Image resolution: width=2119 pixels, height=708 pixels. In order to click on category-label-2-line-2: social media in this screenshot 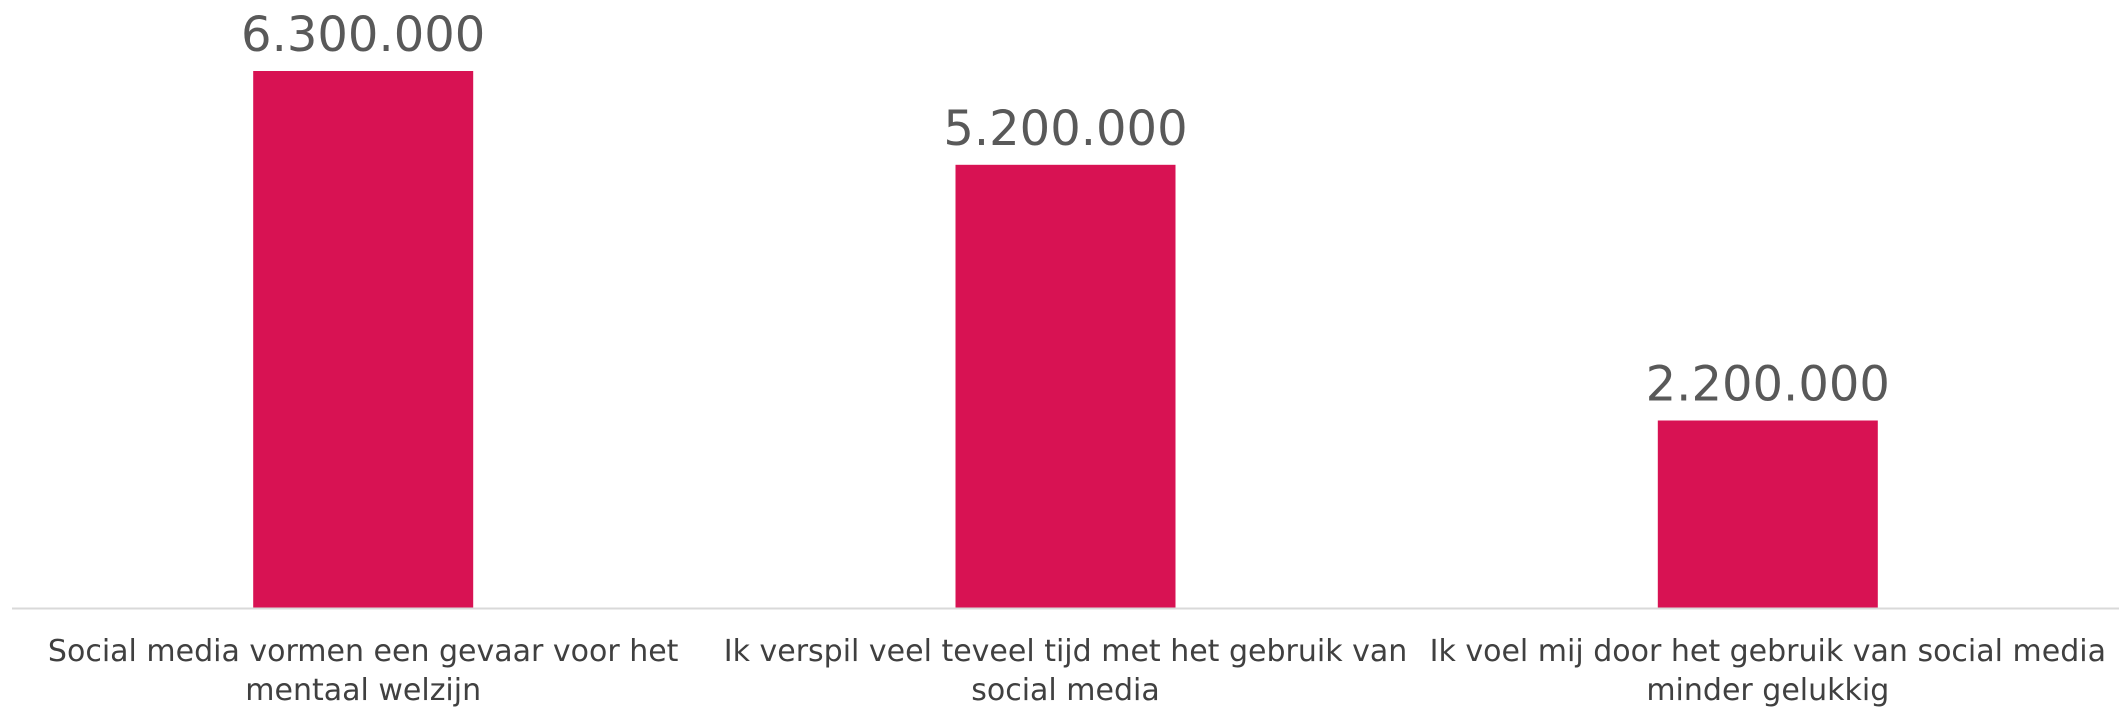, I will do `click(1065, 690)`.